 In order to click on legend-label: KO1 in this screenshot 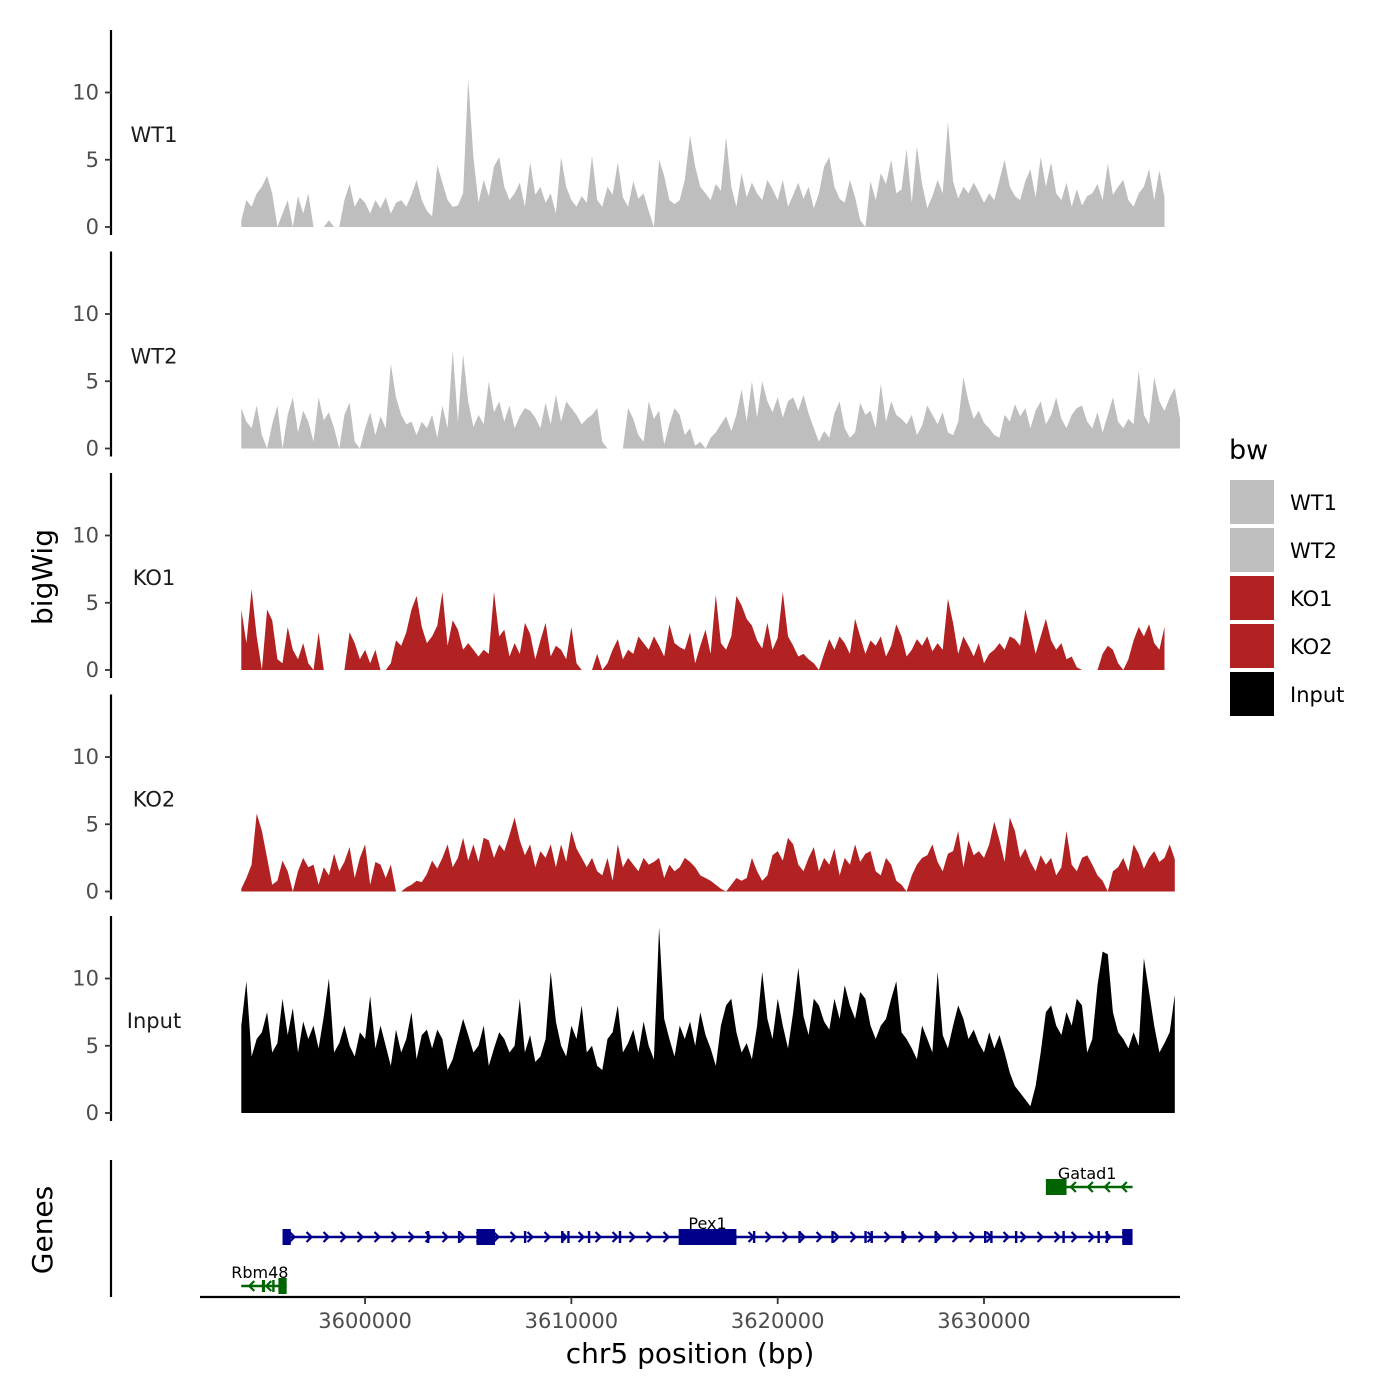, I will do `click(1311, 599)`.